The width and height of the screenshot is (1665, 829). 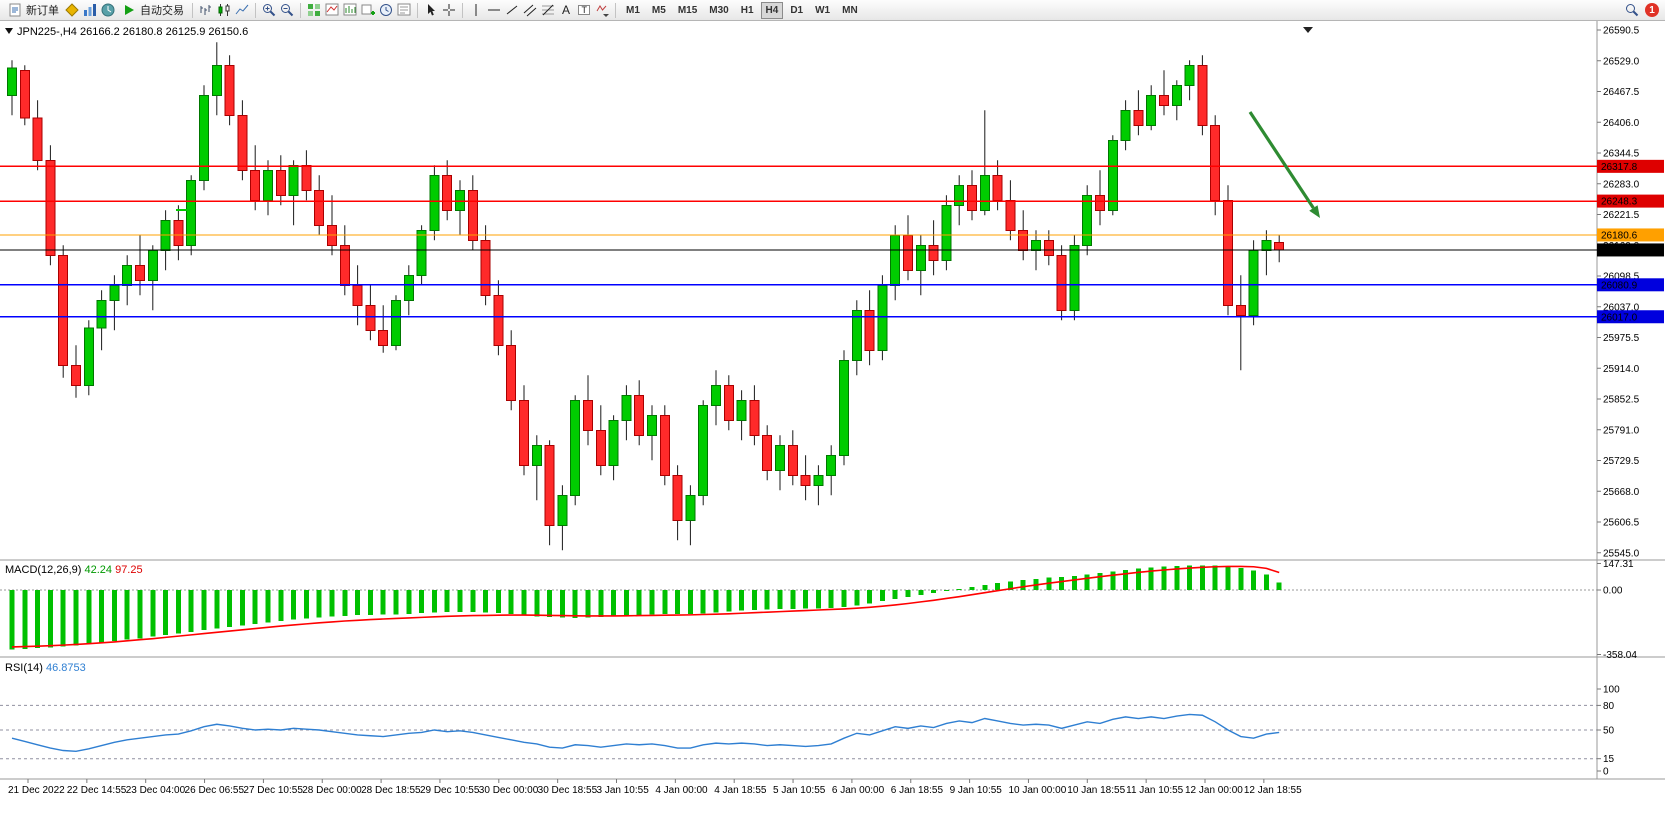 What do you see at coordinates (633, 10) in the screenshot?
I see `timeframe-m1: M1` at bounding box center [633, 10].